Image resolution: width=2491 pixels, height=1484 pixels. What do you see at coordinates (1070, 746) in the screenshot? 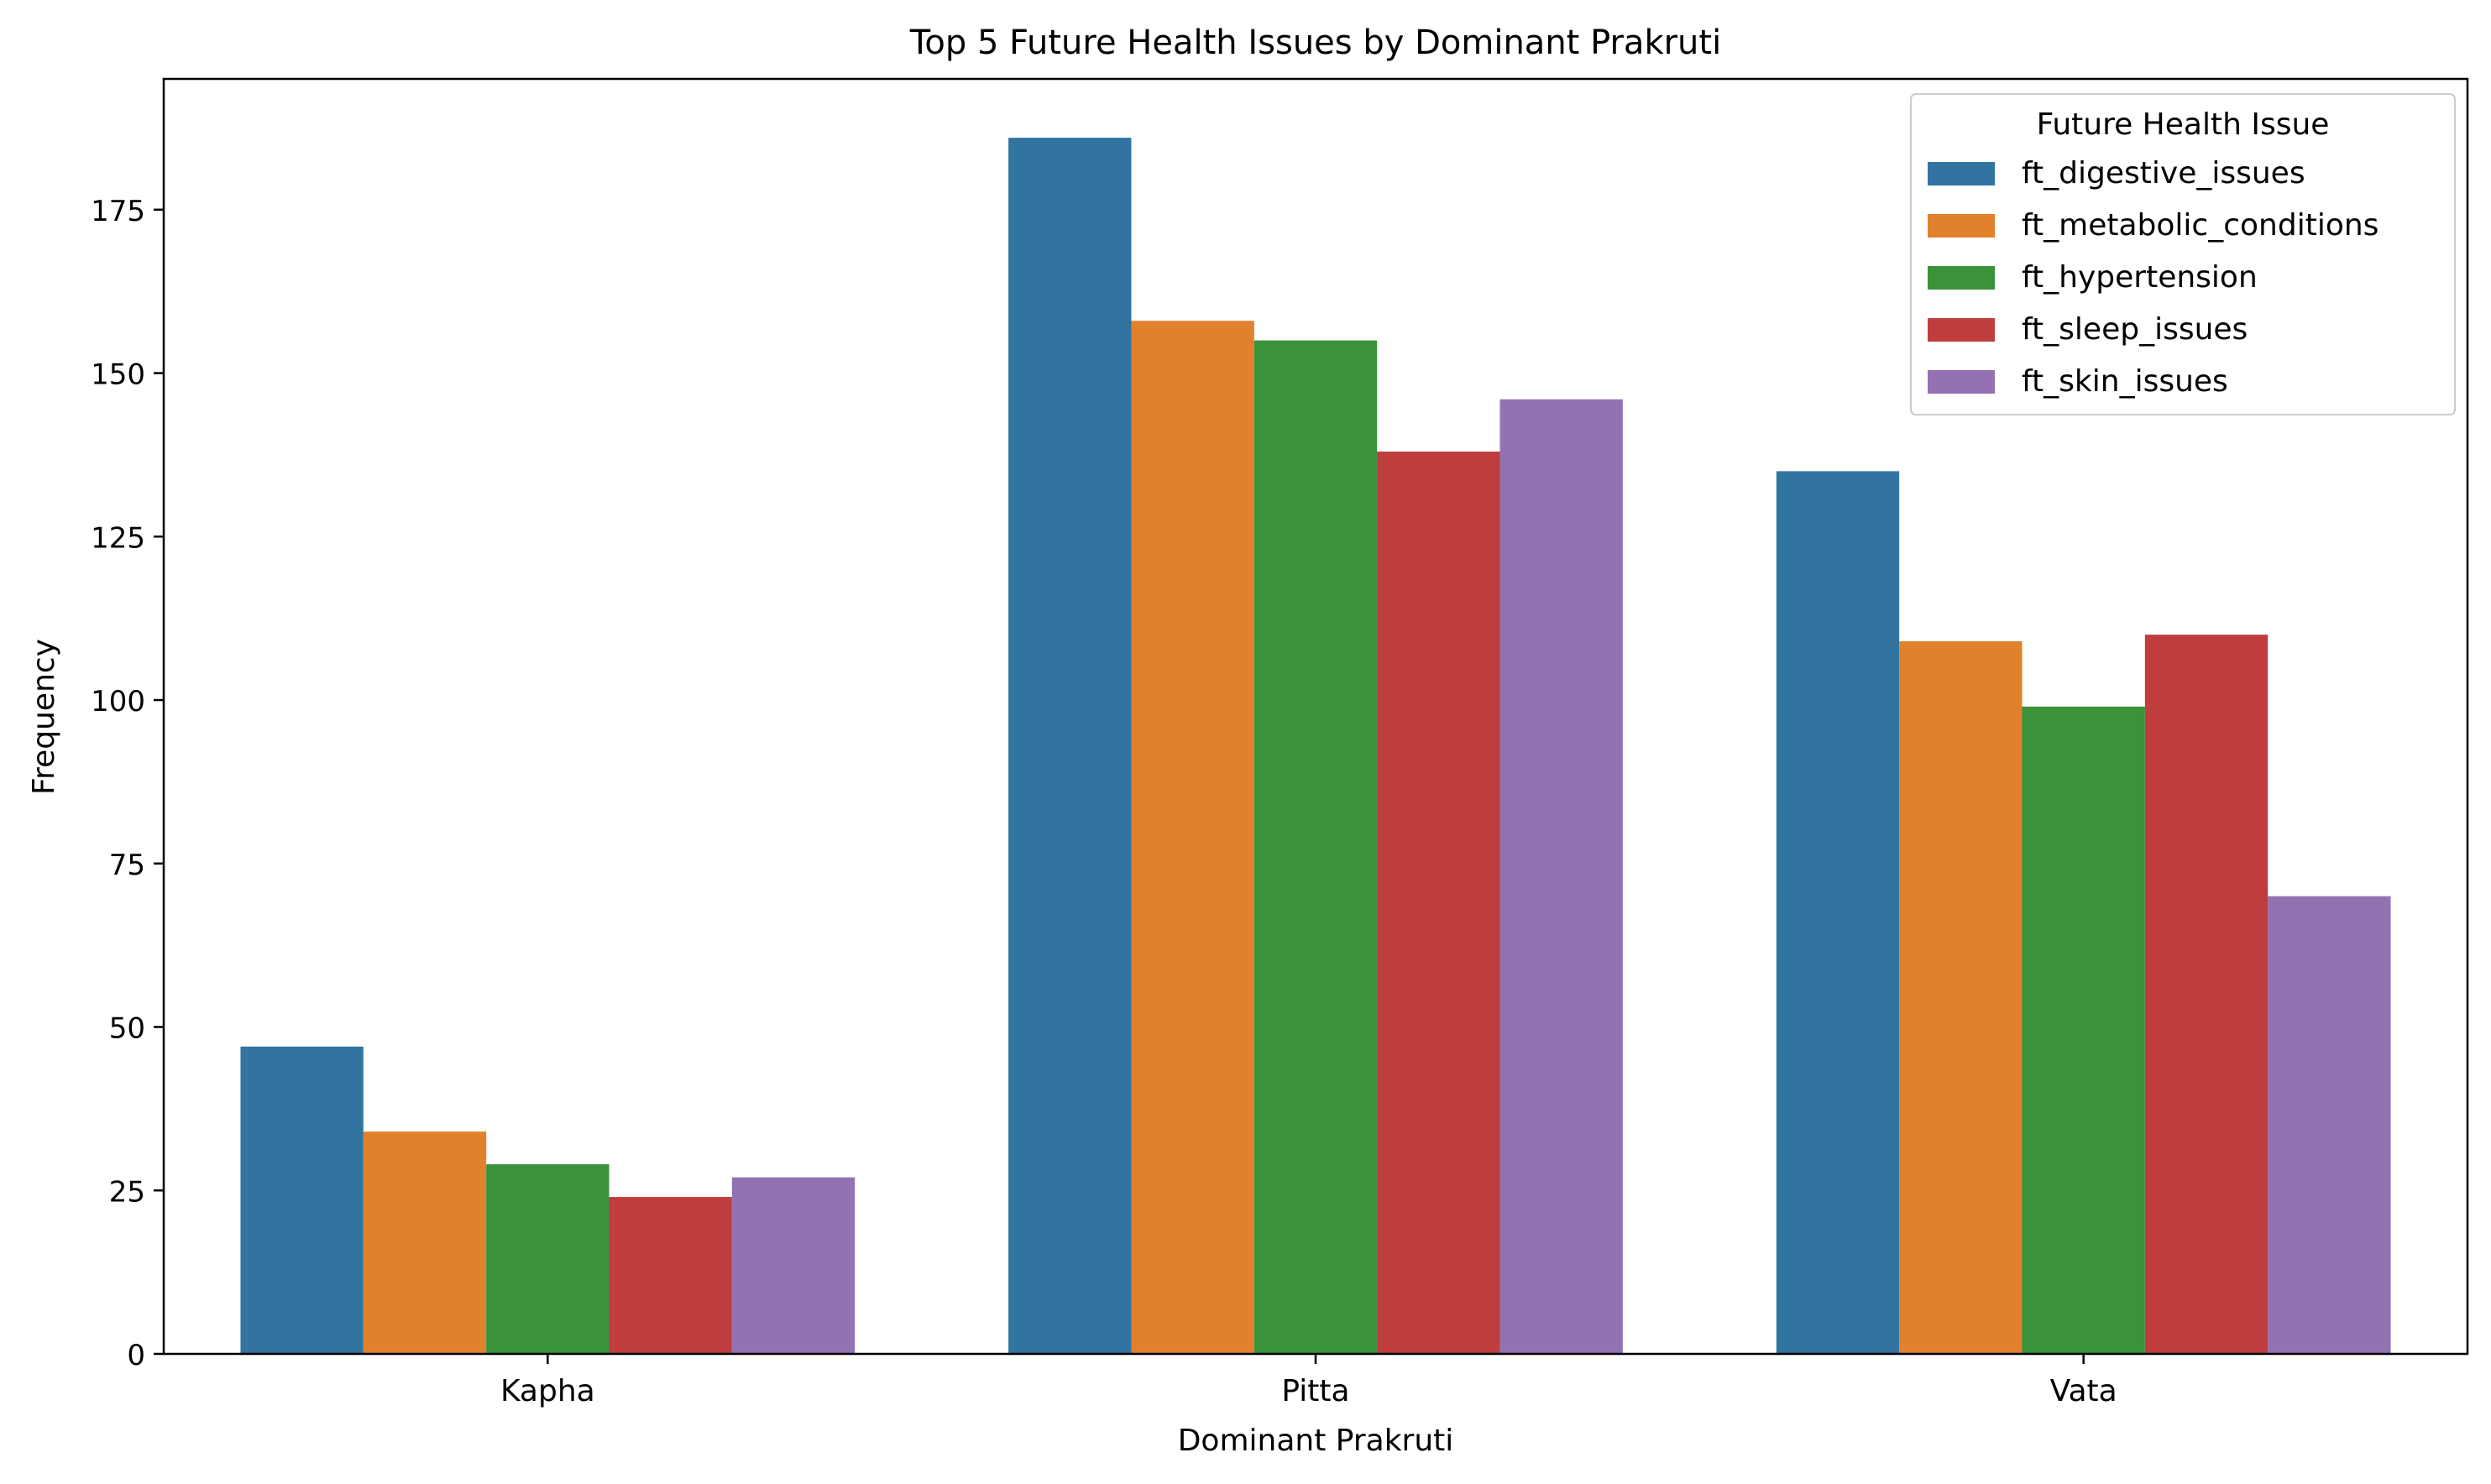
I see `bar-pitta-ft-digestive-issues` at bounding box center [1070, 746].